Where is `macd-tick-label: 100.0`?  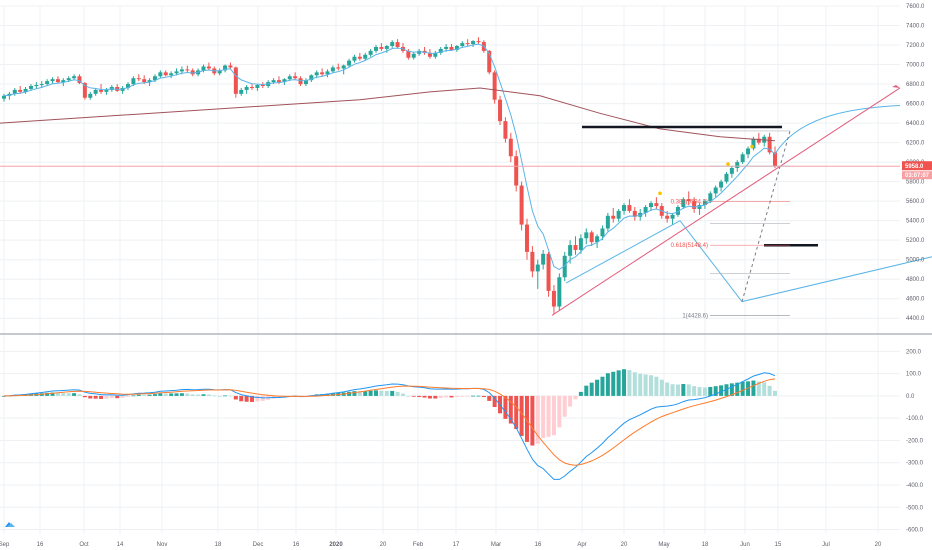 macd-tick-label: 100.0 is located at coordinates (914, 375).